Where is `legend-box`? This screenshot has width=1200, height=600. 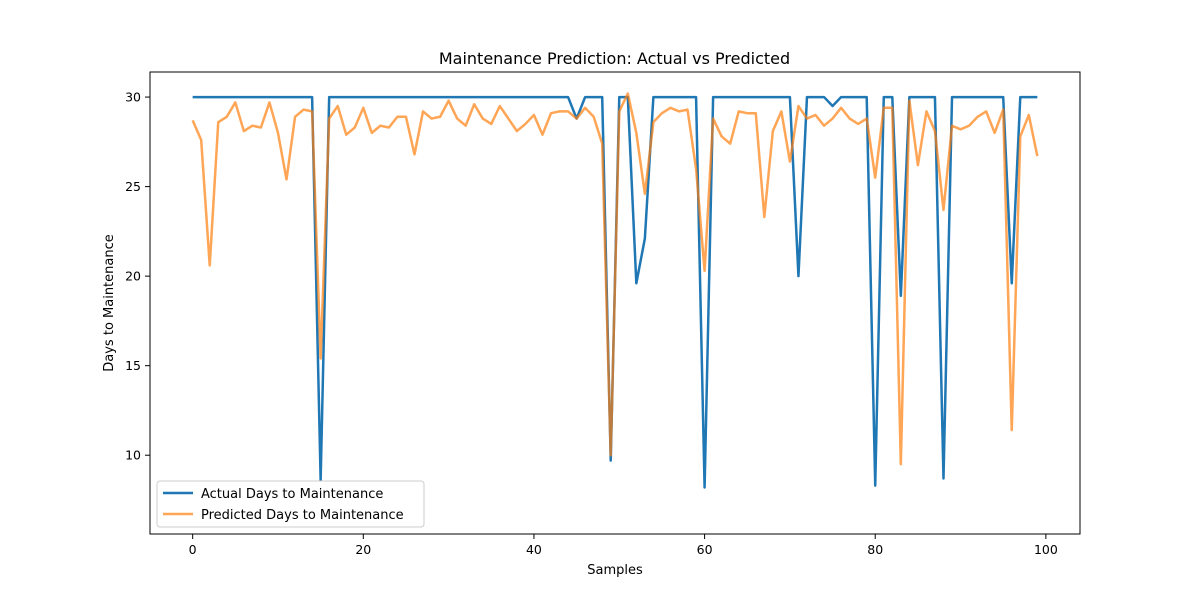
legend-box is located at coordinates (290, 504).